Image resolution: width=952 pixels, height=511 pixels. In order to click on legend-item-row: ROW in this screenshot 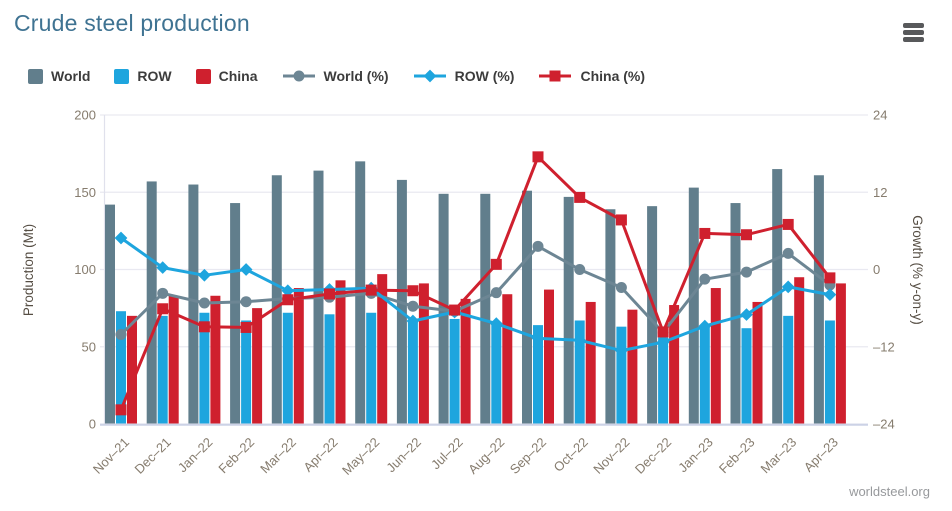, I will do `click(143, 76)`.